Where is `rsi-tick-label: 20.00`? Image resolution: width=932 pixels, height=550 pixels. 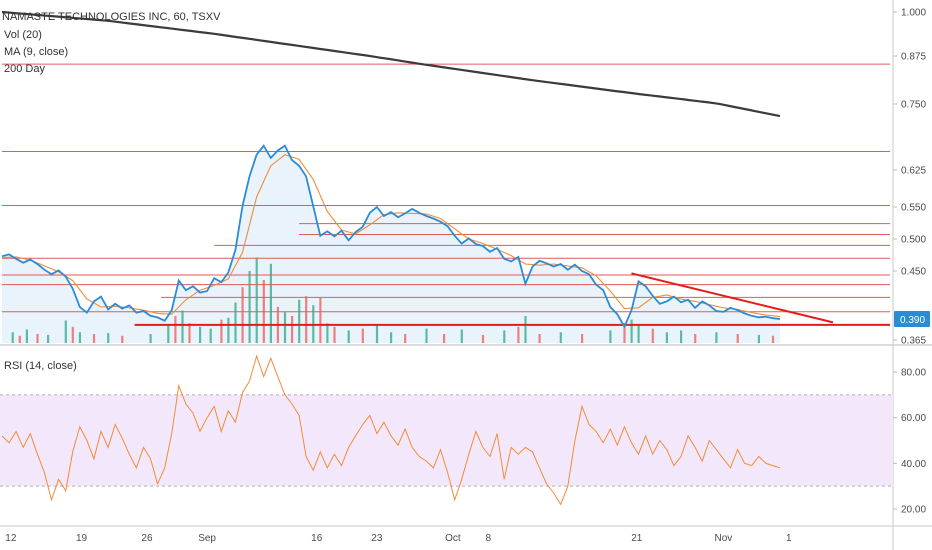
rsi-tick-label: 20.00 is located at coordinates (913, 510).